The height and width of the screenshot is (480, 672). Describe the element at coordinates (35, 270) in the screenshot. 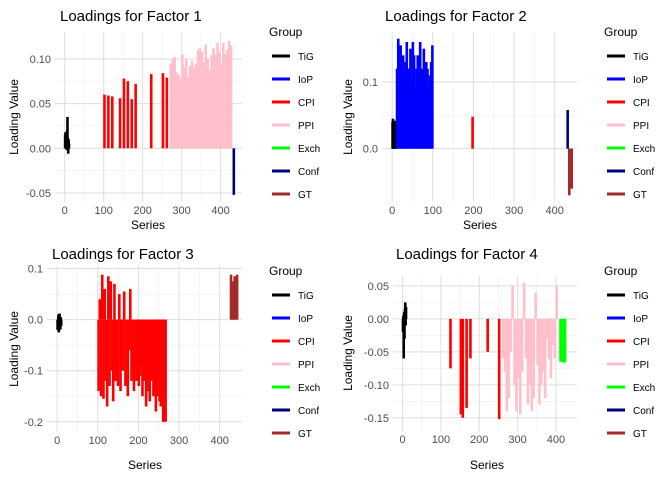

I see `y-tick-label: 0.1` at that location.